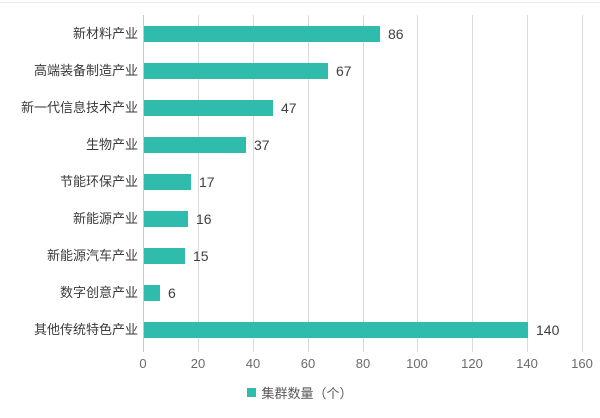  What do you see at coordinates (253, 363) in the screenshot?
I see `x-tick-label: 40` at bounding box center [253, 363].